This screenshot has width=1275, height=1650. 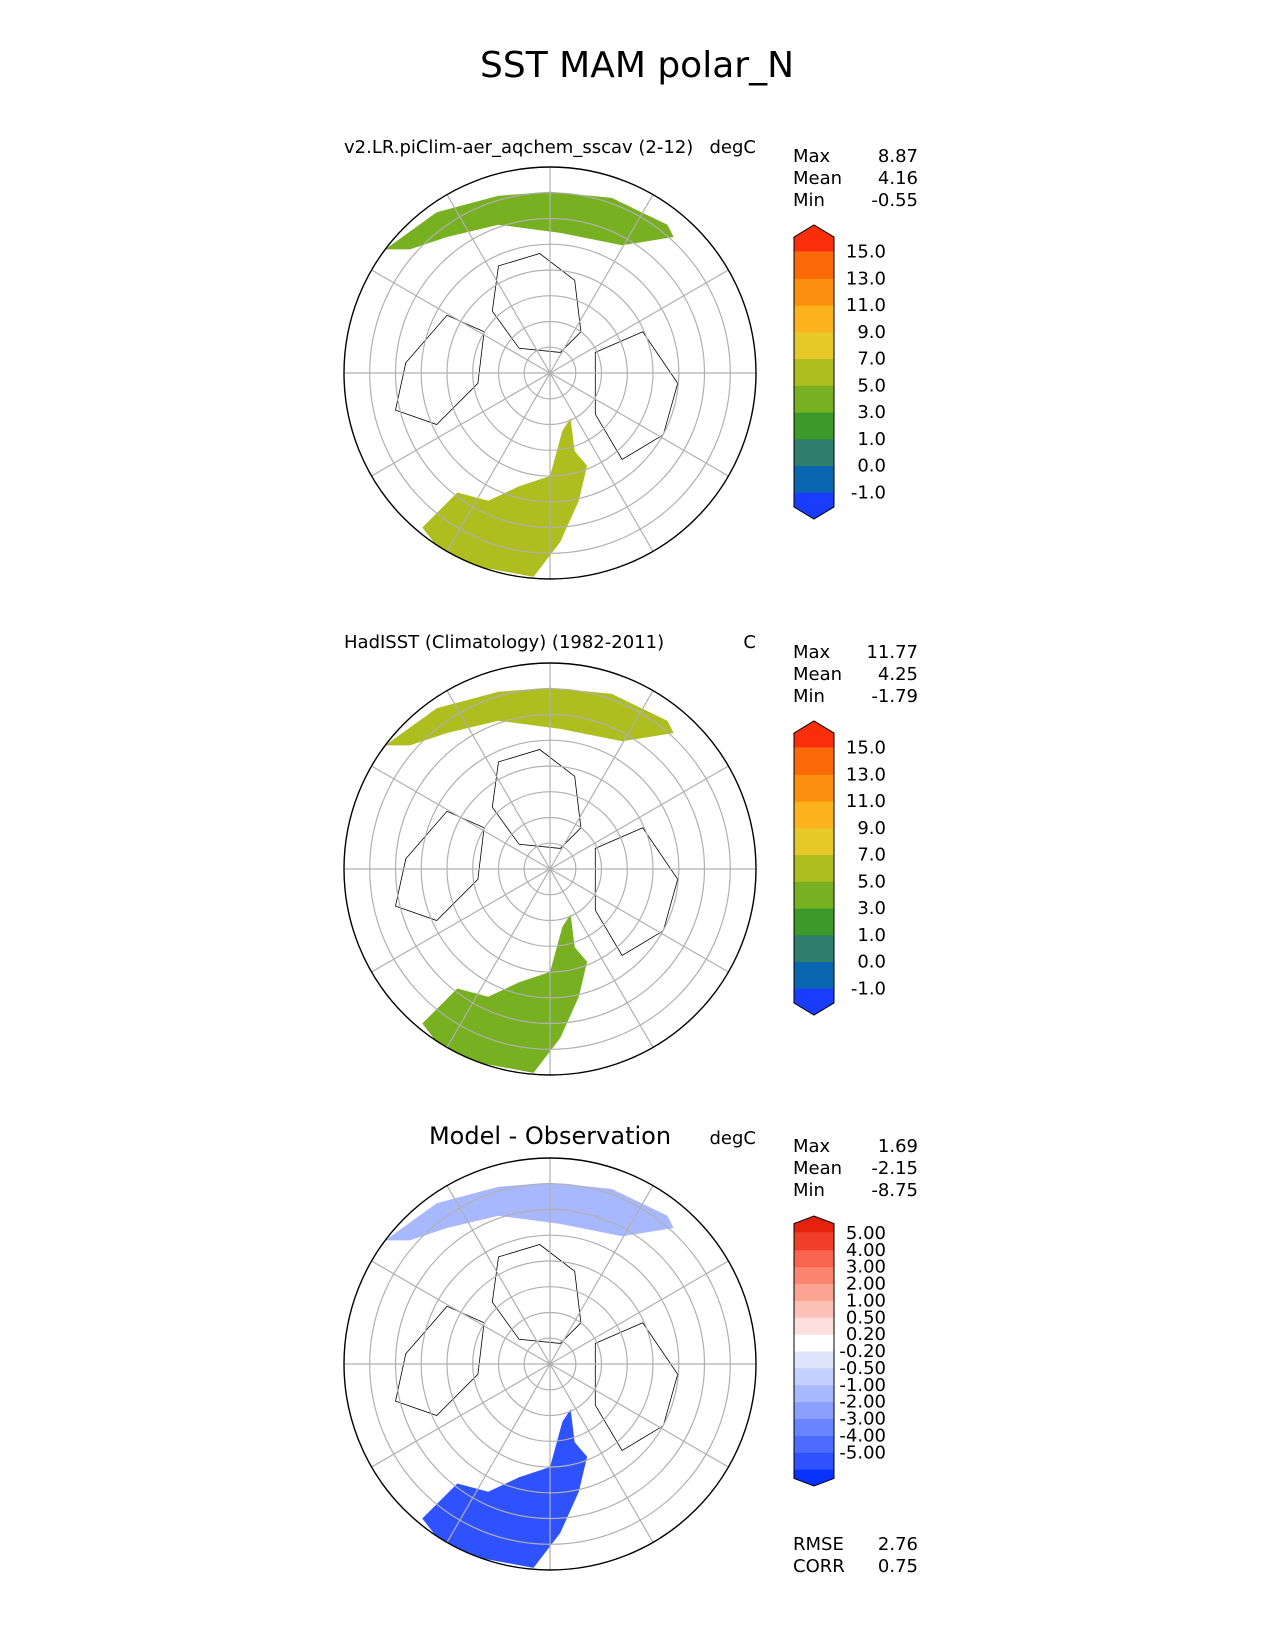 I want to click on stat-value: -2.15, so click(x=894, y=1168).